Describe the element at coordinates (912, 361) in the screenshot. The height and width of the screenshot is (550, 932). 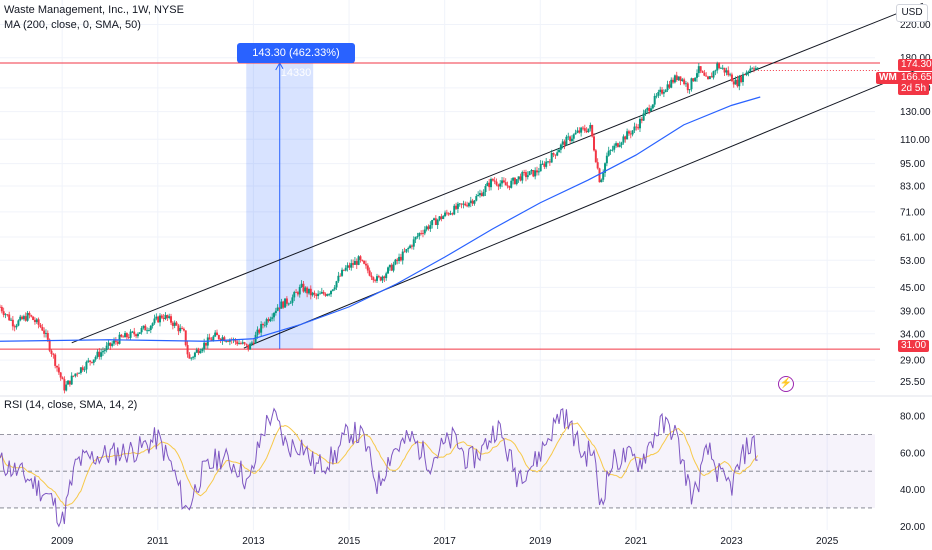
I see `price-tick-label: 29.00` at that location.